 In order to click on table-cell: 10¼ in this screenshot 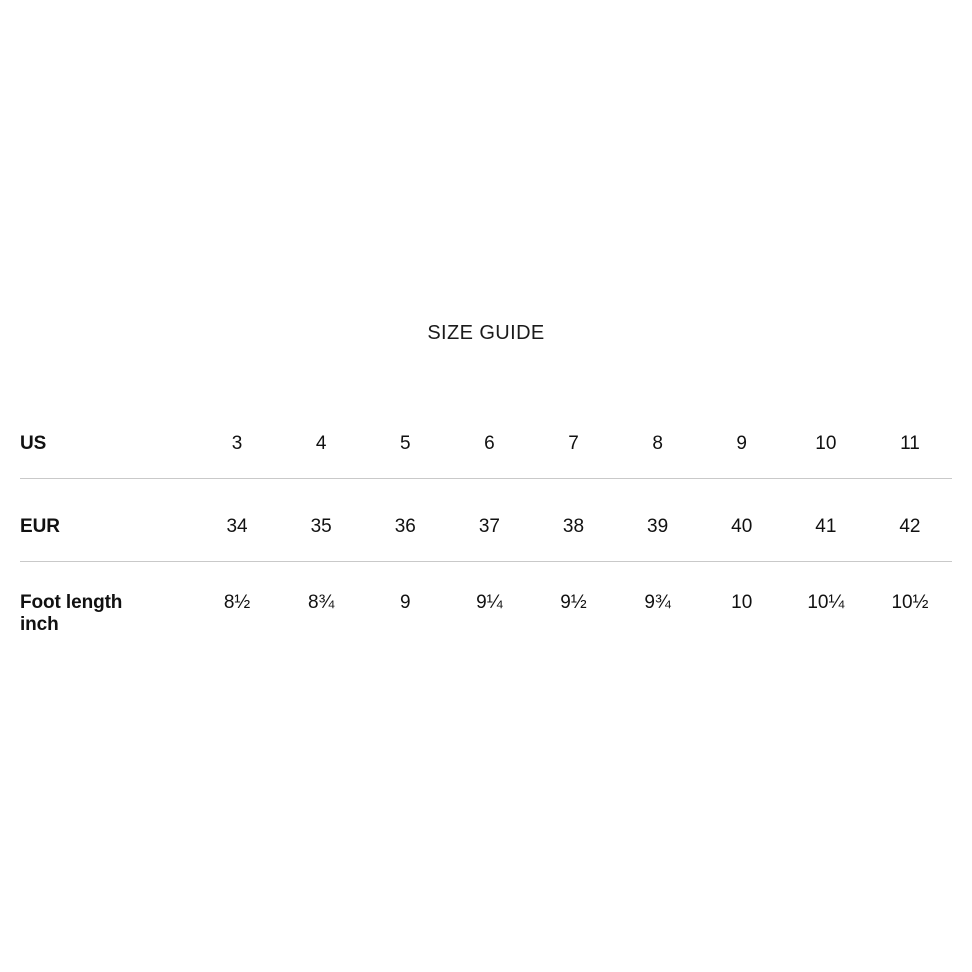, I will do `click(826, 602)`.